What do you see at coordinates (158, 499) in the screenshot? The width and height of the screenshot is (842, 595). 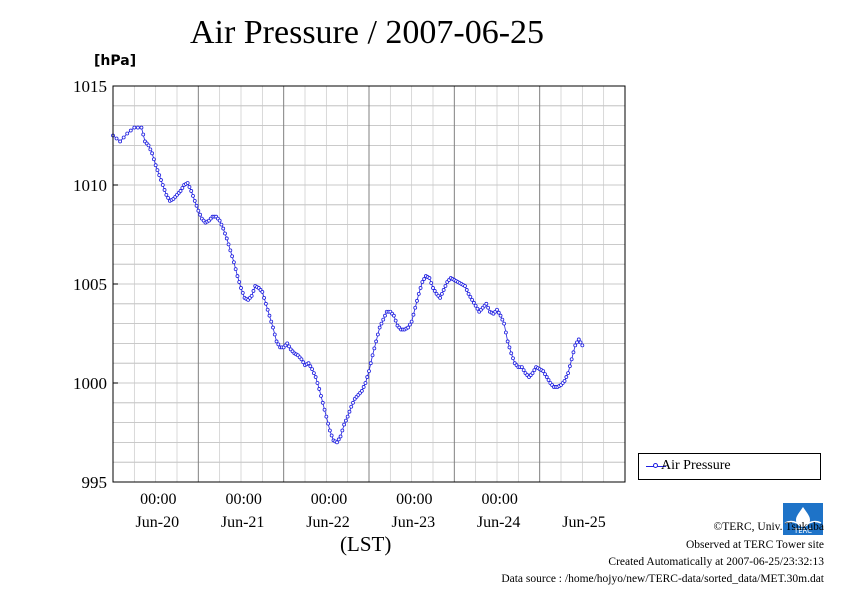 I see `x-tick-time-label: 00:00` at bounding box center [158, 499].